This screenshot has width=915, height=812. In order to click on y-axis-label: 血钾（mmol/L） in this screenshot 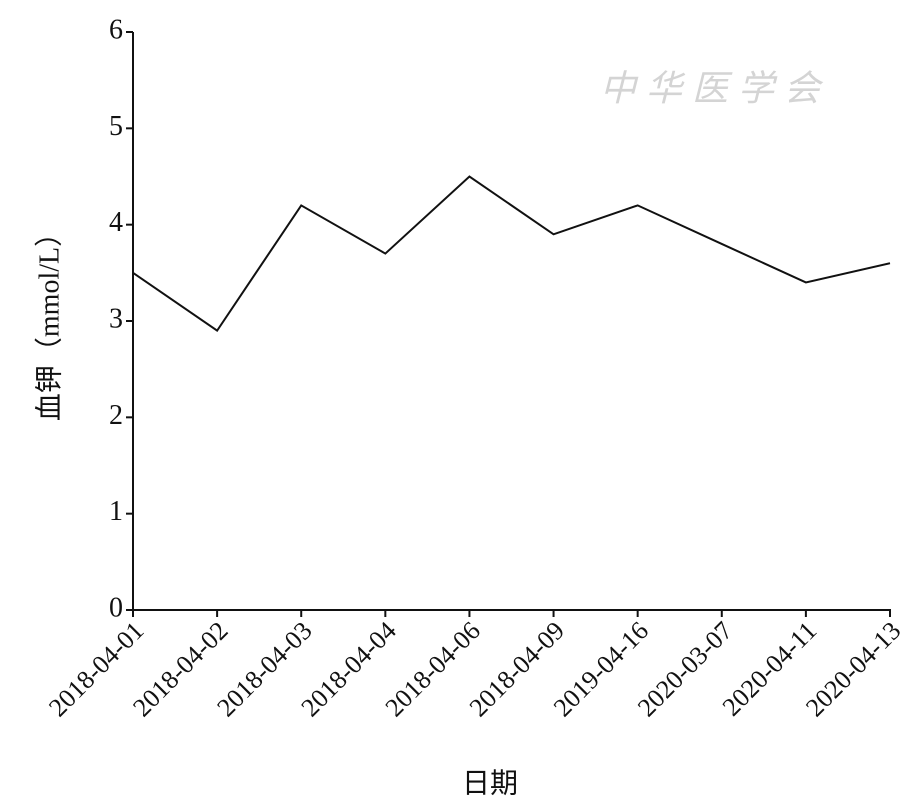, I will do `click(49, 320)`.